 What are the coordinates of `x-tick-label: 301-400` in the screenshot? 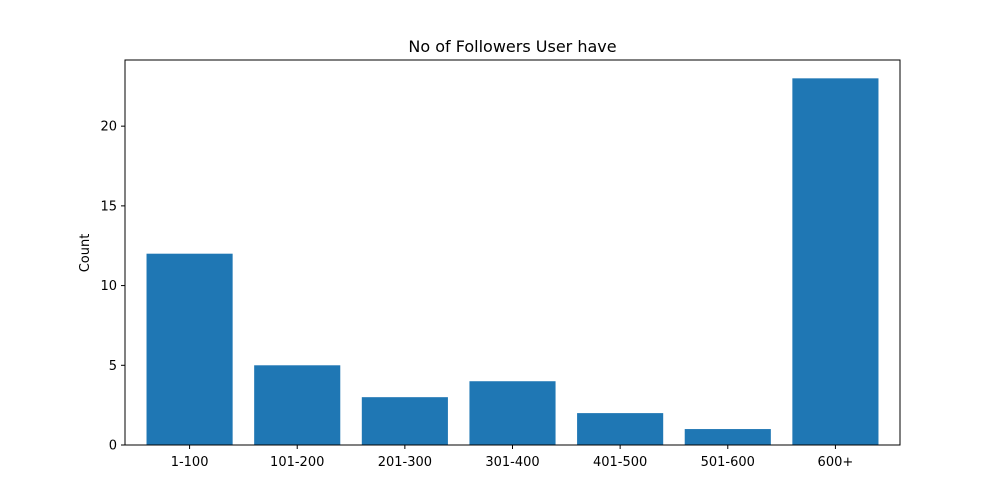 It's located at (512, 462).